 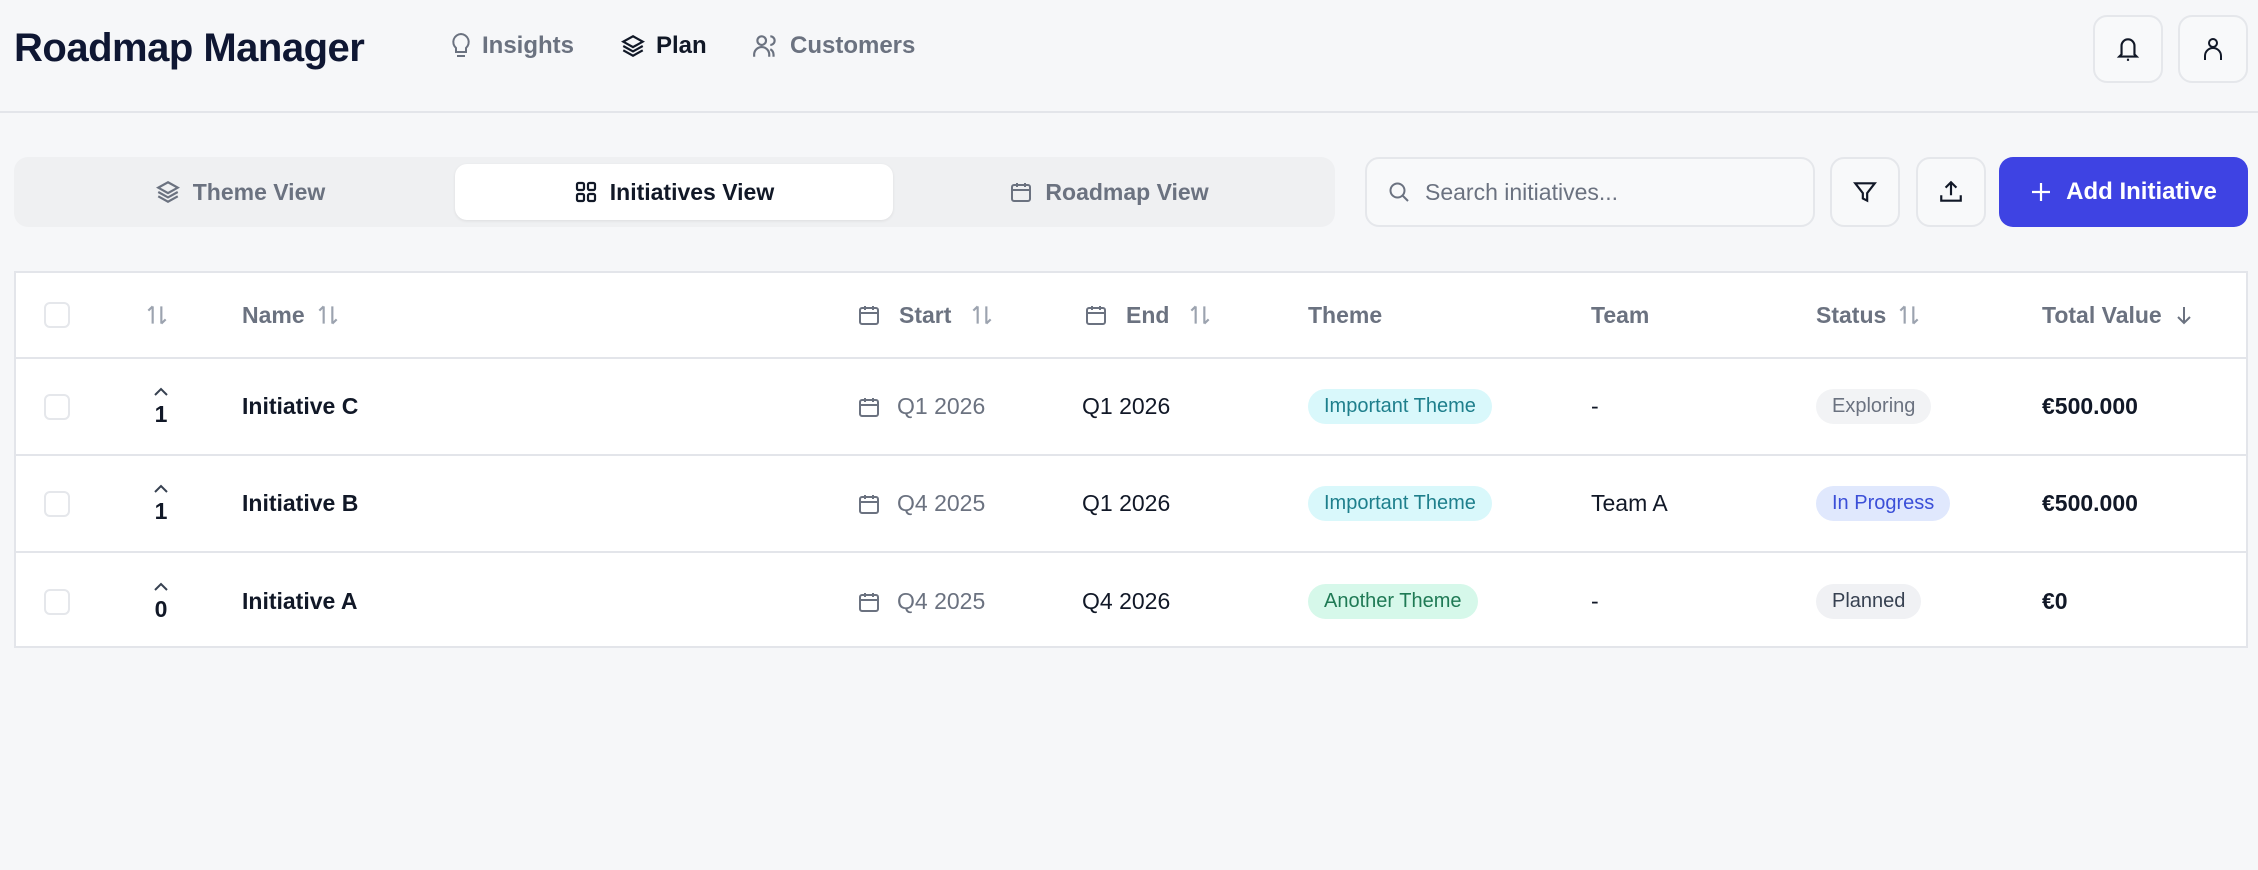 What do you see at coordinates (57, 315) in the screenshot?
I see `select-all-checkbox` at bounding box center [57, 315].